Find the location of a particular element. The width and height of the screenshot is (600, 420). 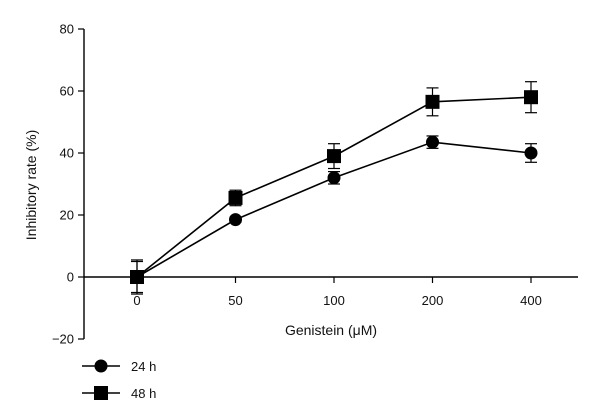

legend-label: 48 h is located at coordinates (143, 393).